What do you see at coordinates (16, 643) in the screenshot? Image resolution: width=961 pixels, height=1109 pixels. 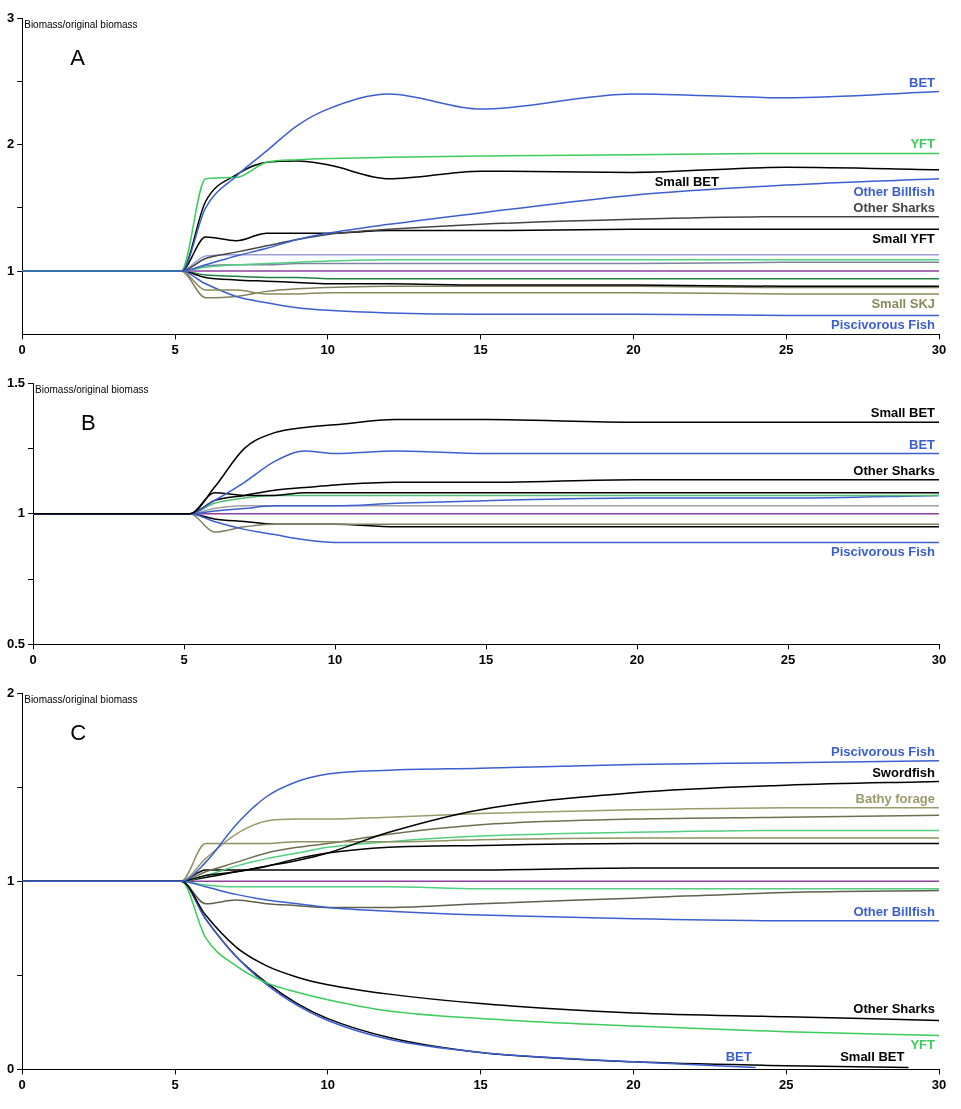 I see `y-tick-label: 0.5` at bounding box center [16, 643].